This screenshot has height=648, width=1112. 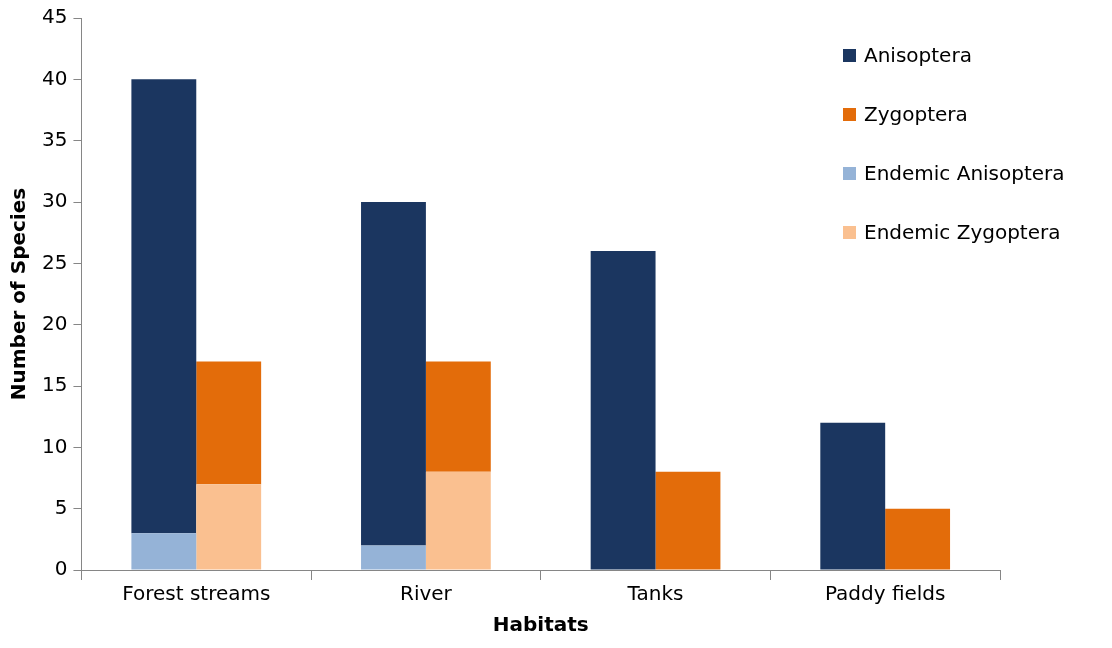 I want to click on x-tick-label: Tanks, so click(x=655, y=593).